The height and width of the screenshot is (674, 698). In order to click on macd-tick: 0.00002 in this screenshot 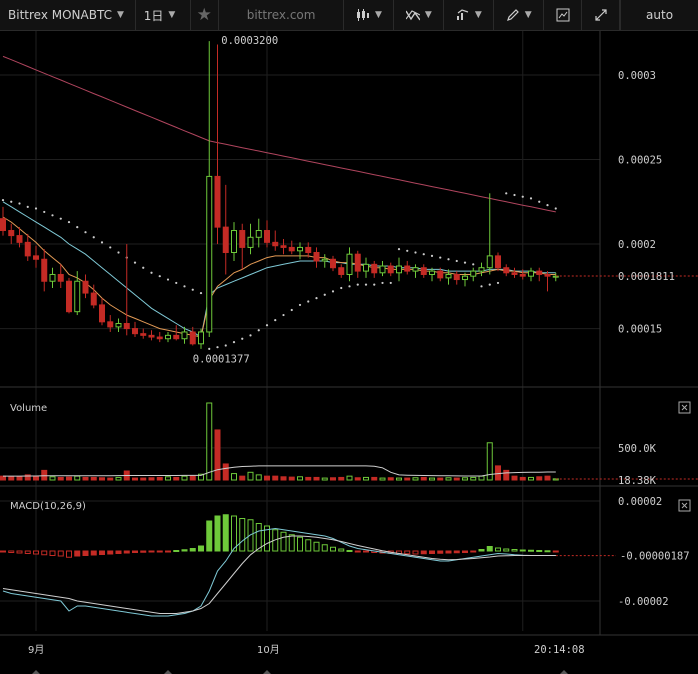, I will do `click(640, 502)`.